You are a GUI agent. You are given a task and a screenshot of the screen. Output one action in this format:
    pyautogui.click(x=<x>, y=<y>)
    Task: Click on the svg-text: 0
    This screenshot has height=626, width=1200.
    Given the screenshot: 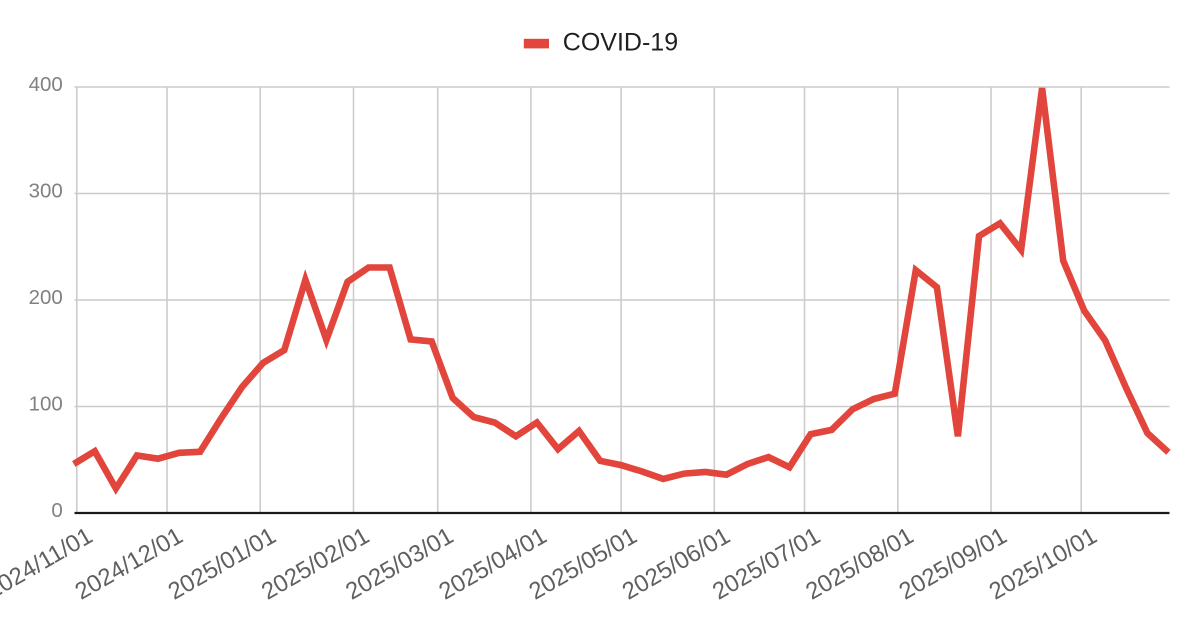 What is the action you would take?
    pyautogui.click(x=56, y=510)
    